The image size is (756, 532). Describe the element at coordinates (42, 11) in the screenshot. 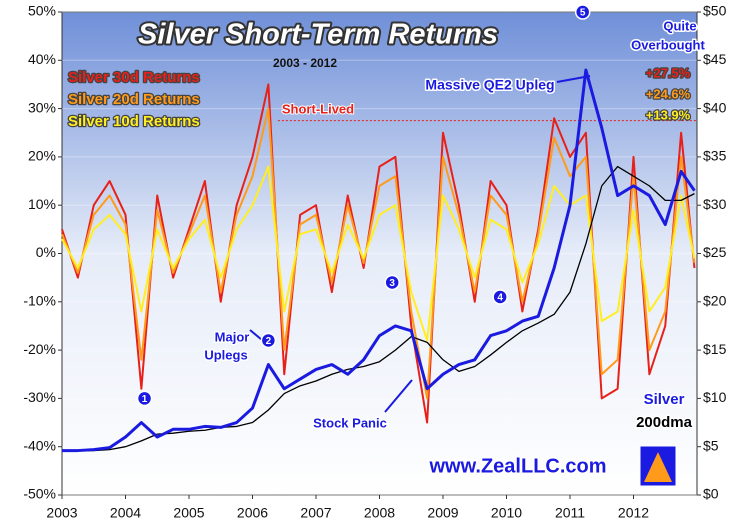

I see `y-tick-label: 50%` at that location.